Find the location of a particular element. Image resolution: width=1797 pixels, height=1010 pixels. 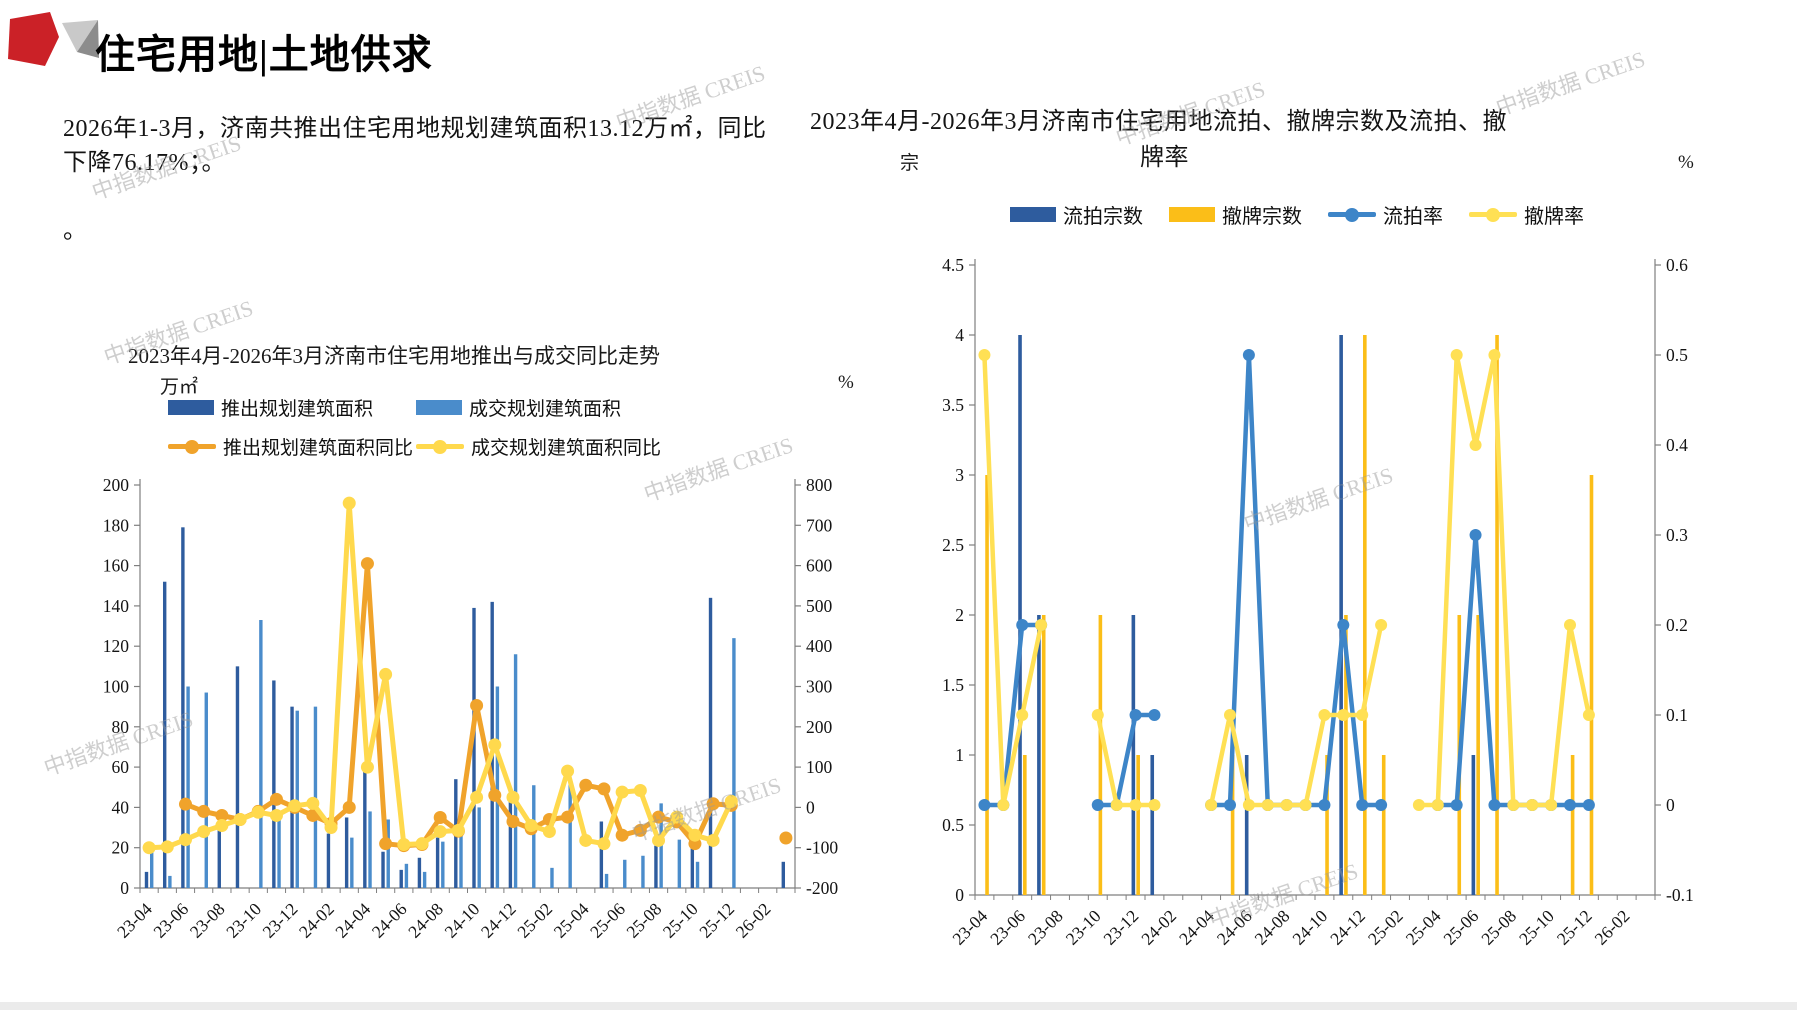

auction-chart-legend: 流拍宗数 撤牌宗数 流拍率 撤牌率 is located at coordinates (1297, 214).